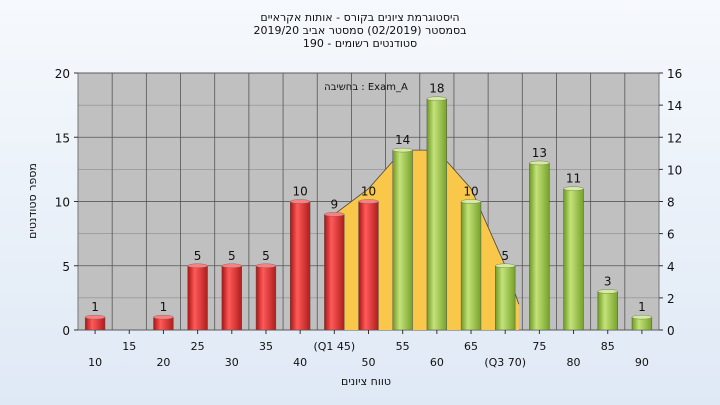 This screenshot has width=720, height=405. What do you see at coordinates (266, 346) in the screenshot?
I see `x-tick-label: 35` at bounding box center [266, 346].